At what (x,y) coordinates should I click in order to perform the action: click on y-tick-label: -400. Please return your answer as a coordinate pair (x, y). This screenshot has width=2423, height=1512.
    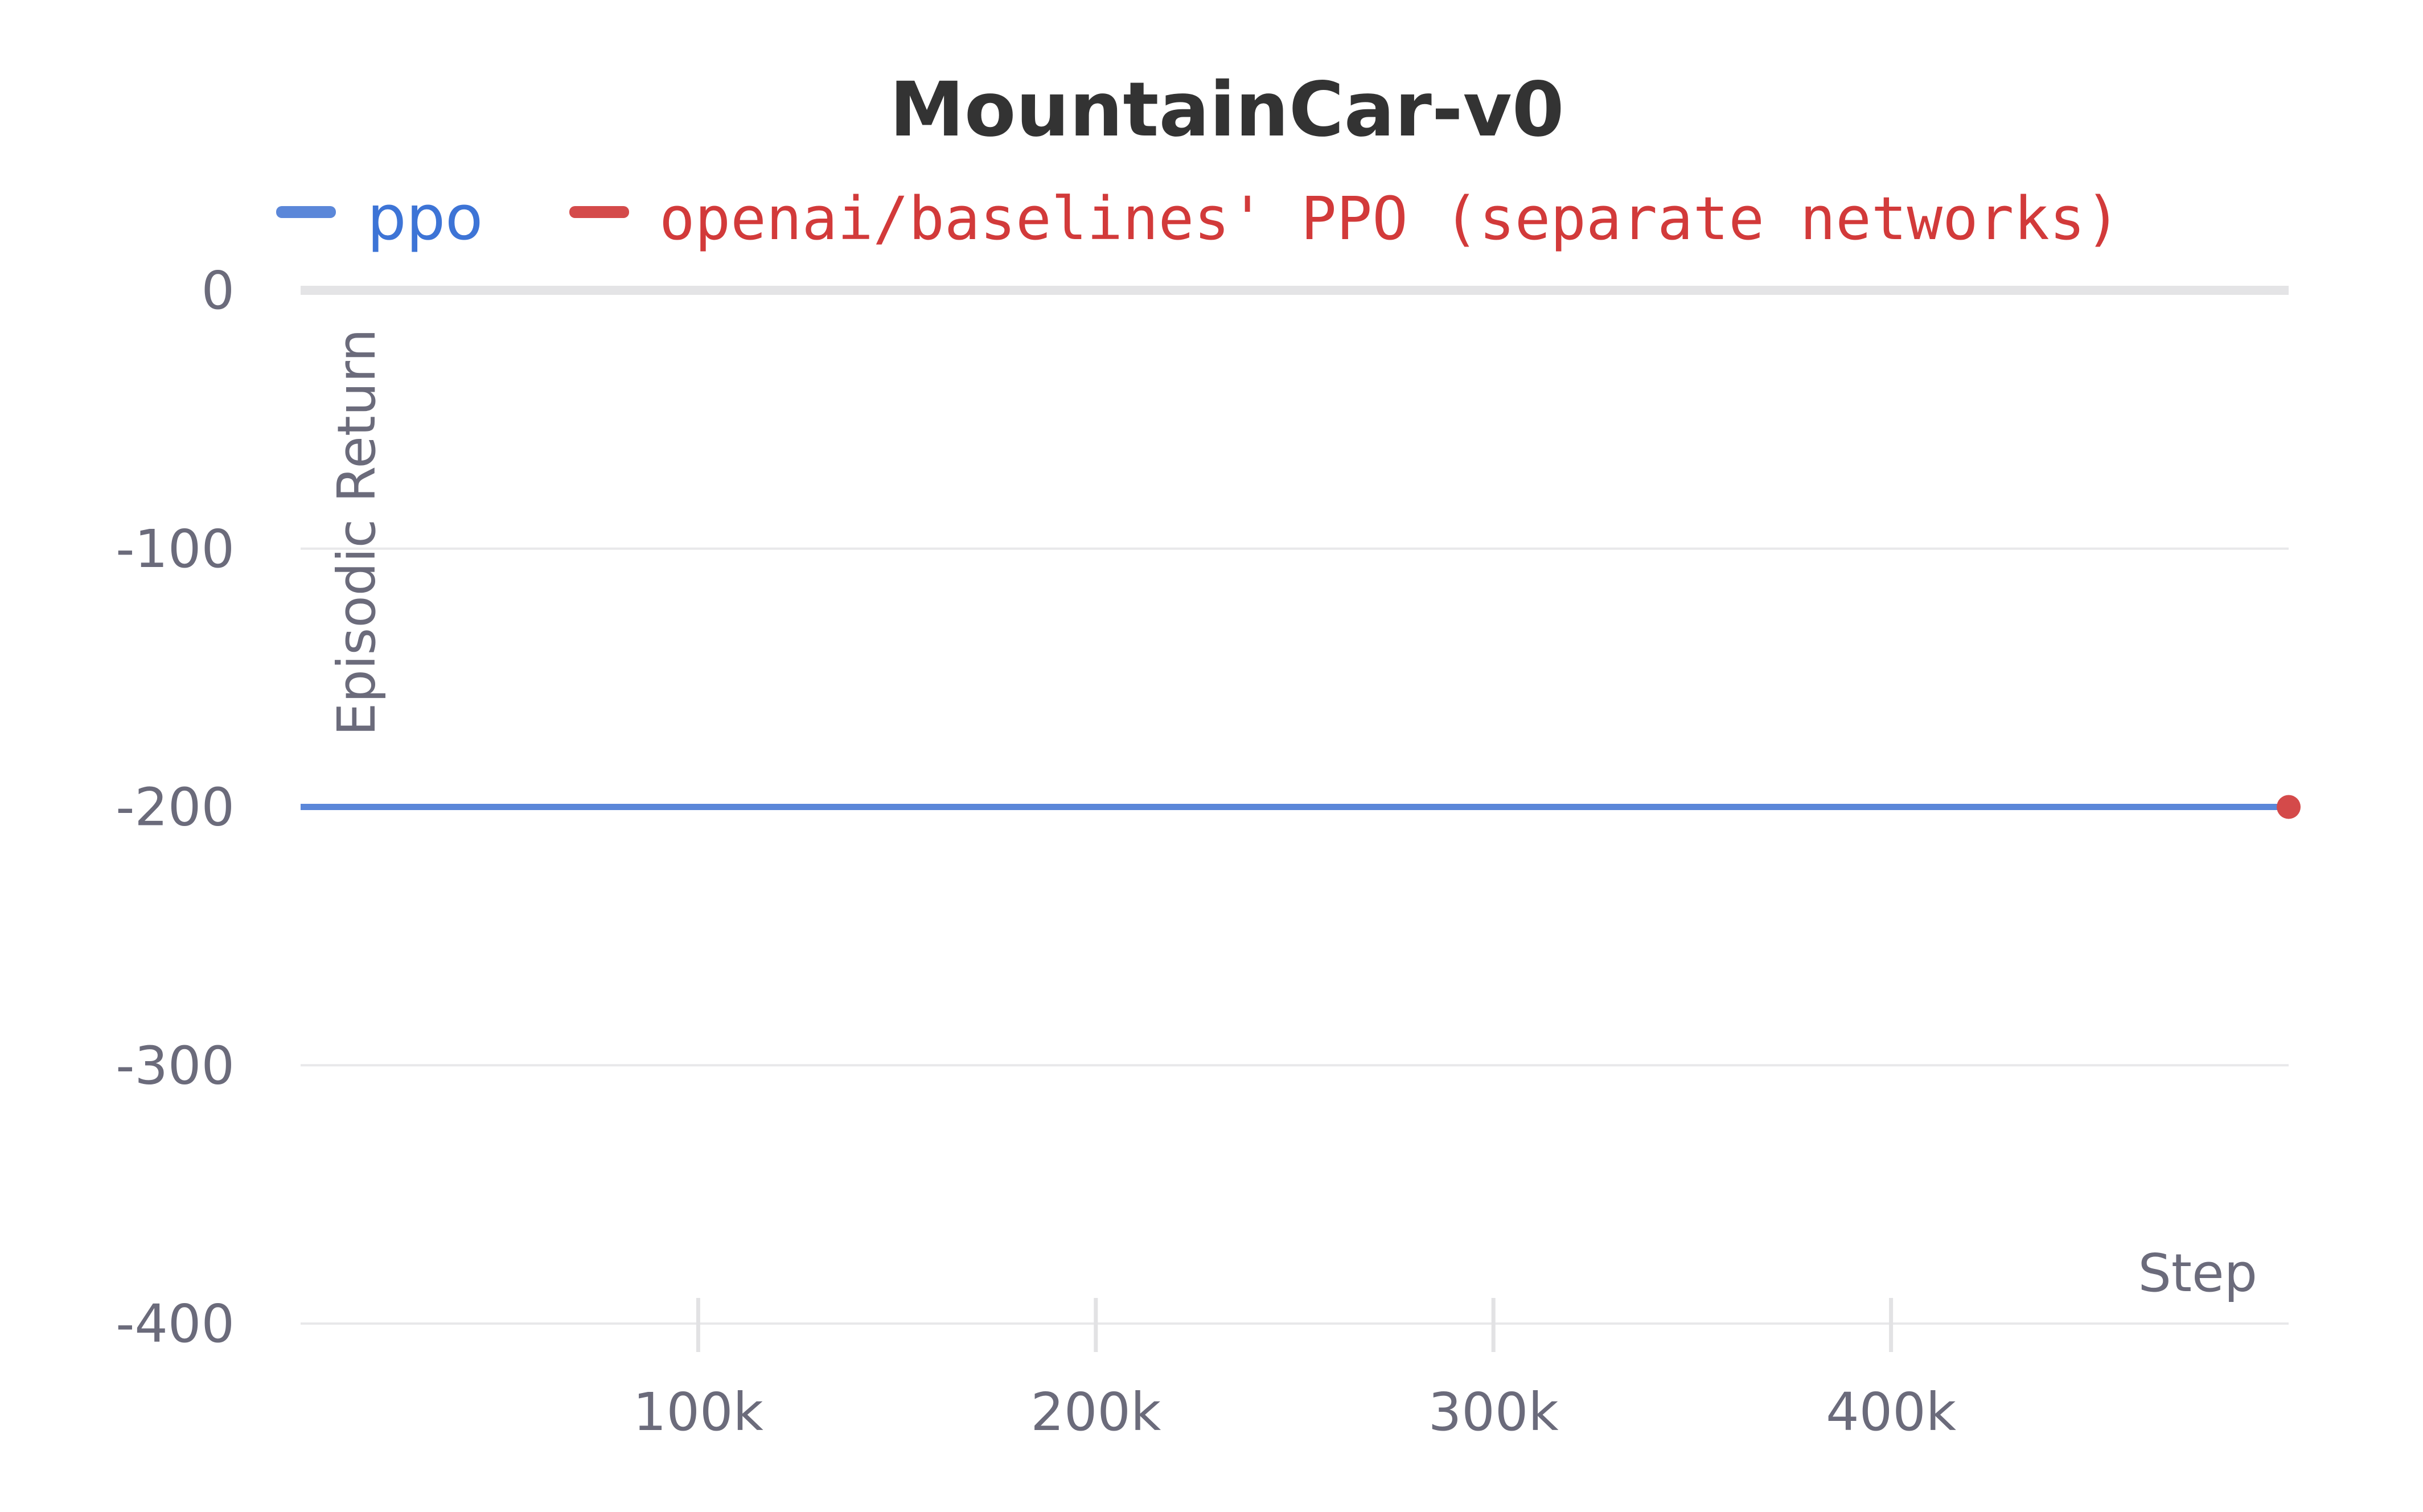
    Looking at the image, I should click on (175, 1323).